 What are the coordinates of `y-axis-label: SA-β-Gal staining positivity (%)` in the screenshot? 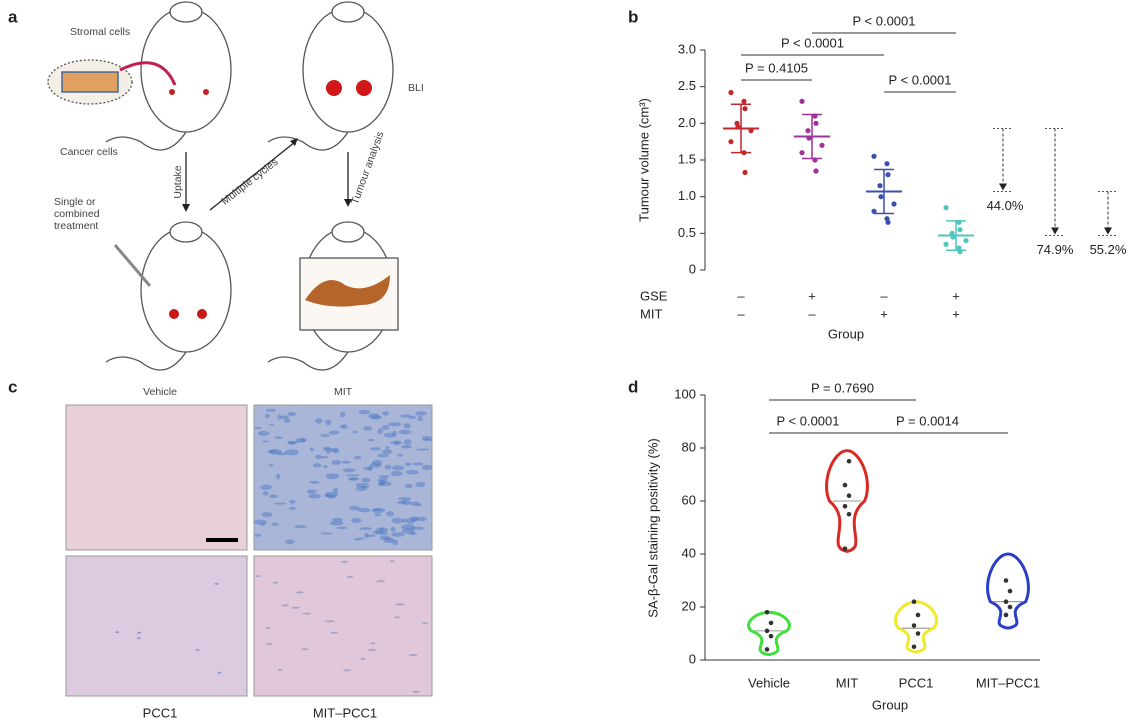 It's located at (652, 527).